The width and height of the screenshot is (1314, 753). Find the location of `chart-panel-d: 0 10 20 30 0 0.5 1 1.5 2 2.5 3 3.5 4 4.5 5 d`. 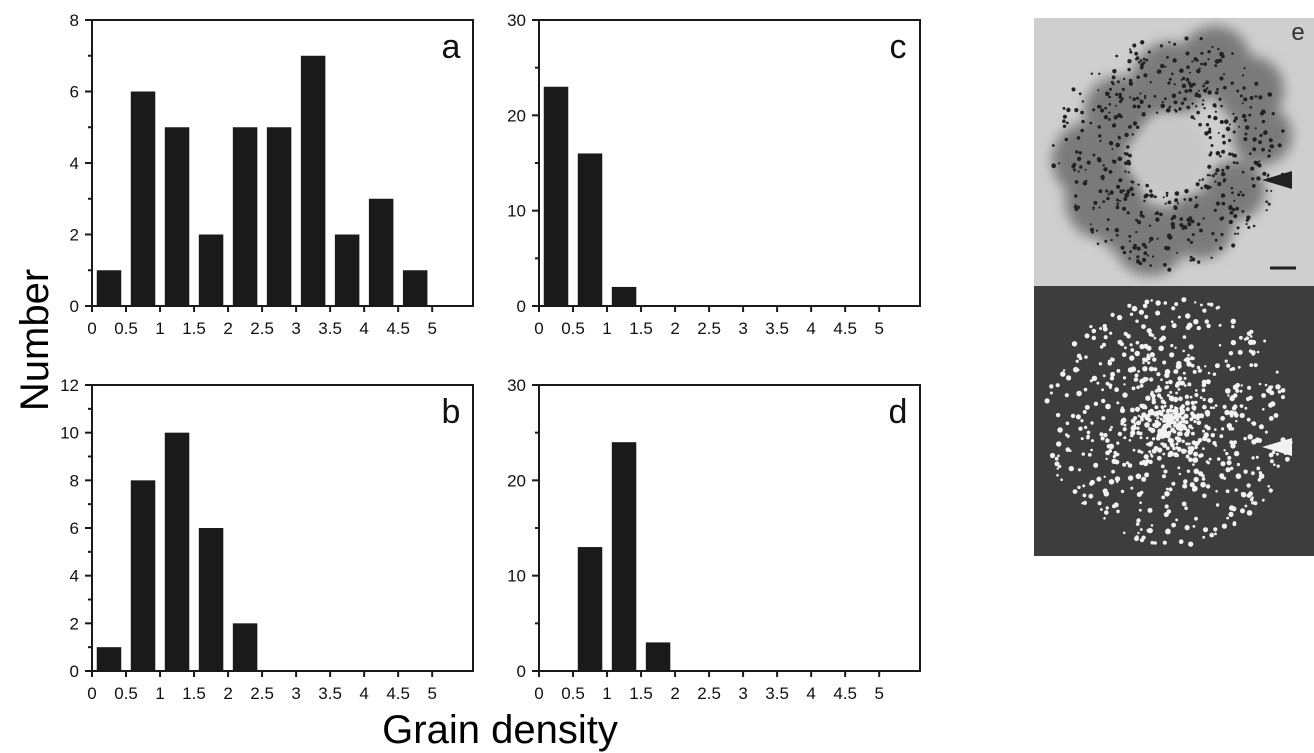

chart-panel-d: 0 10 20 30 0 0.5 1 1.5 2 2.5 3 3.5 4 4.5 5 d is located at coordinates (714, 539).